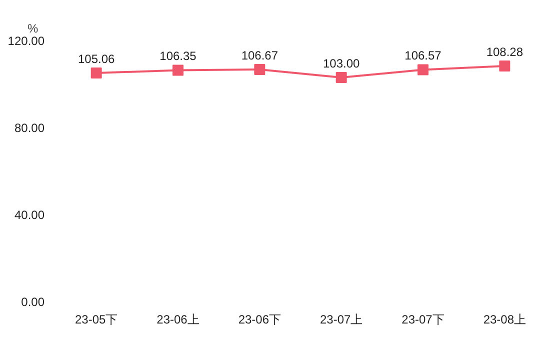  What do you see at coordinates (33, 29) in the screenshot?
I see `y-axis-title: %` at bounding box center [33, 29].